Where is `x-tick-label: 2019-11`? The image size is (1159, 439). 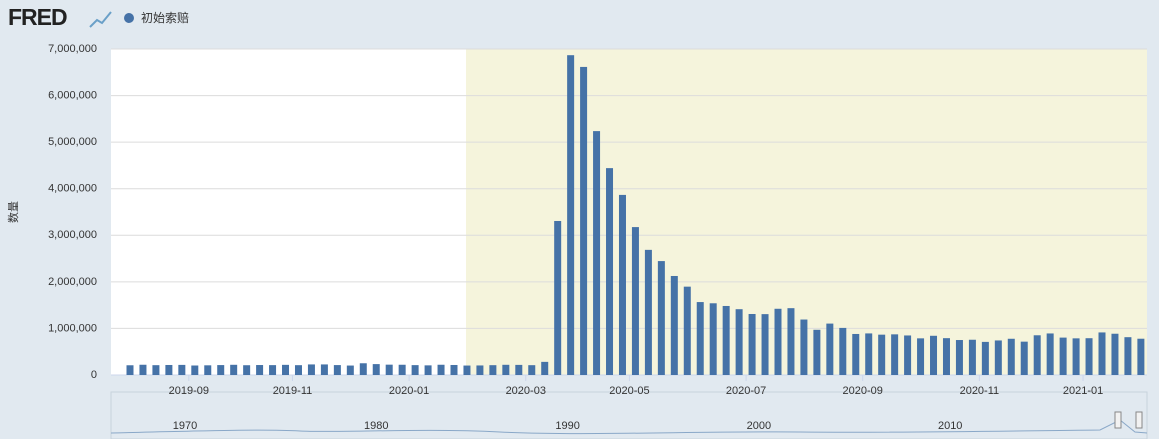 x-tick-label: 2019-11 is located at coordinates (293, 391).